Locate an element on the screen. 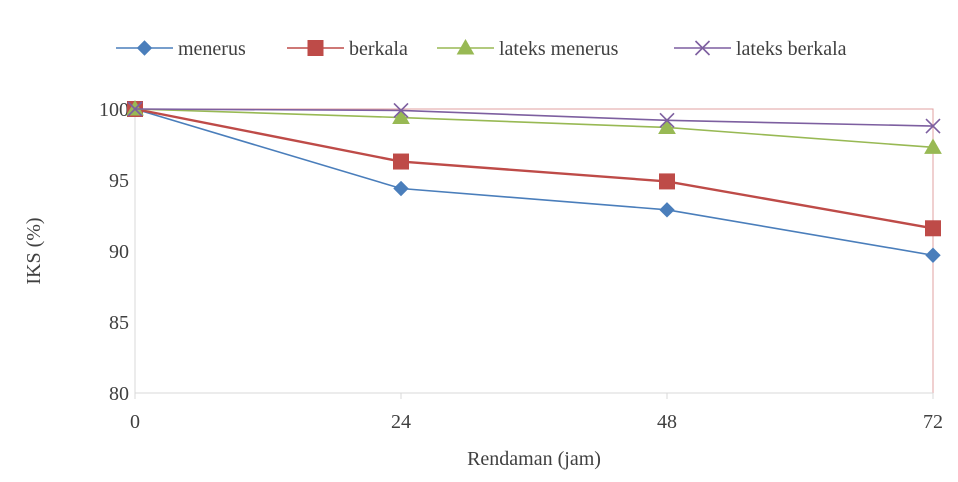 The height and width of the screenshot is (482, 958). legend-marker-lateks-berkala is located at coordinates (702, 48).